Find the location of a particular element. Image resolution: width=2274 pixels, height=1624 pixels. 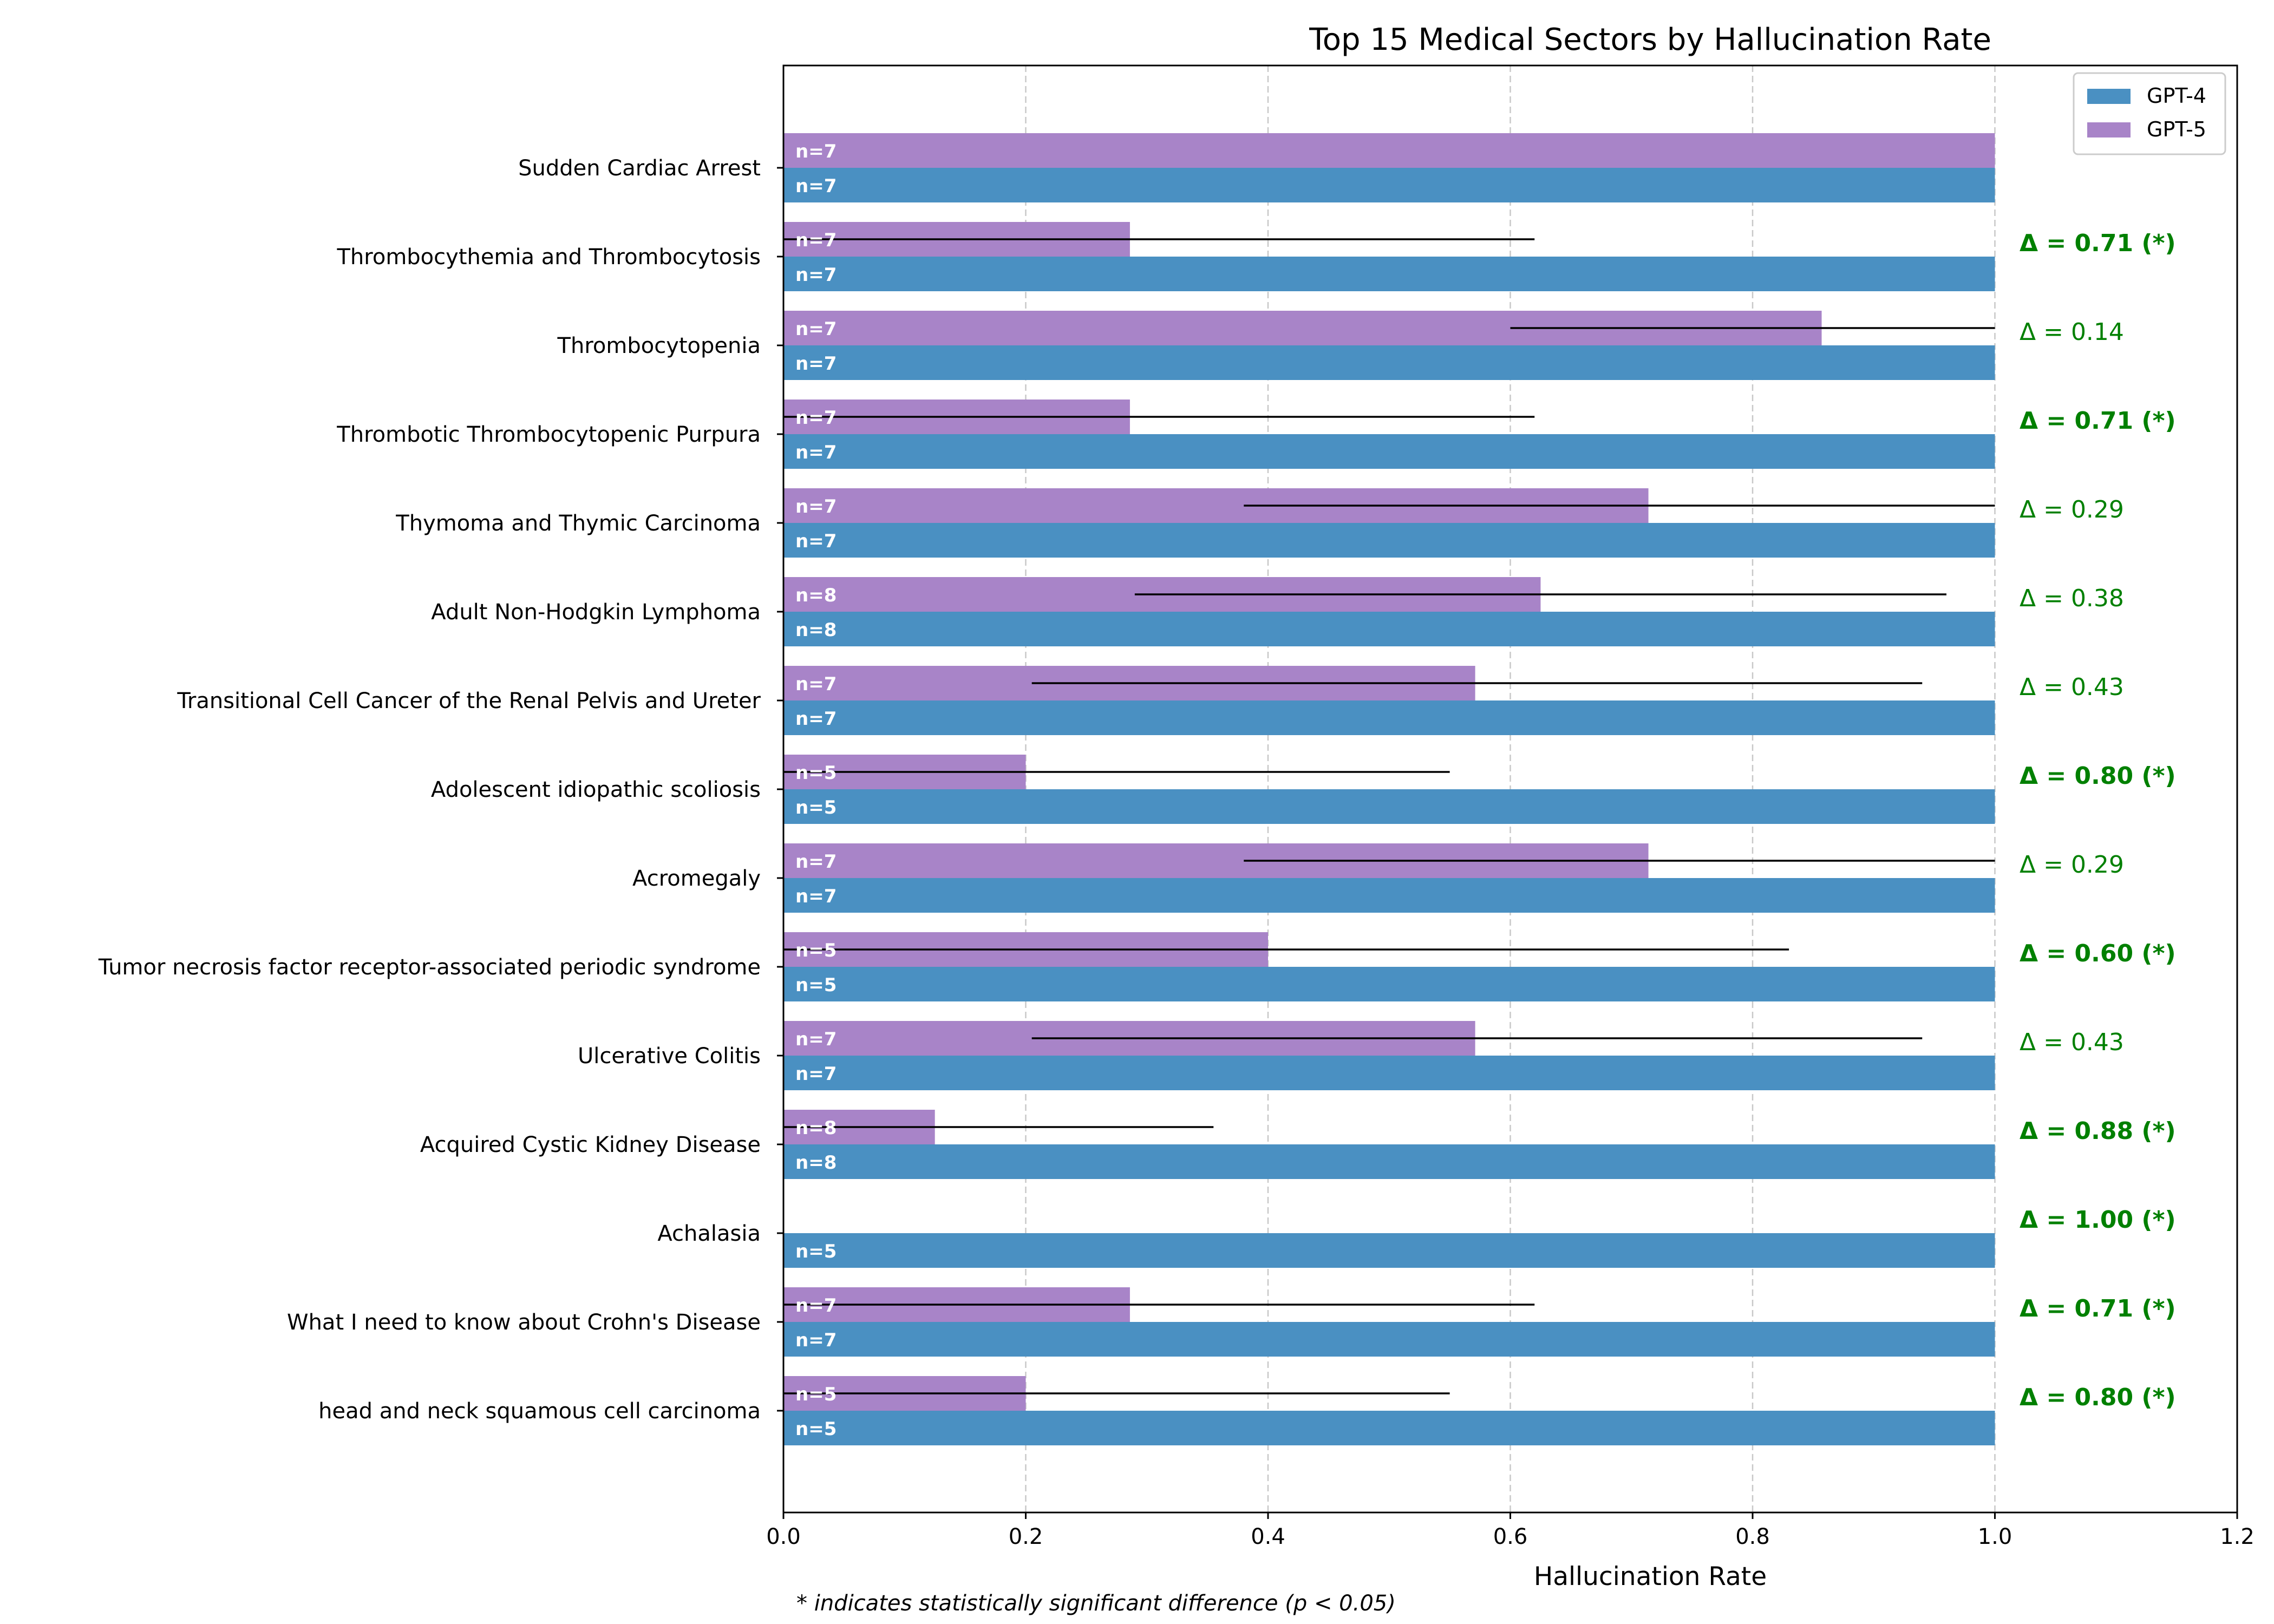

x-tick-label: 1.2 is located at coordinates (2238, 1536).